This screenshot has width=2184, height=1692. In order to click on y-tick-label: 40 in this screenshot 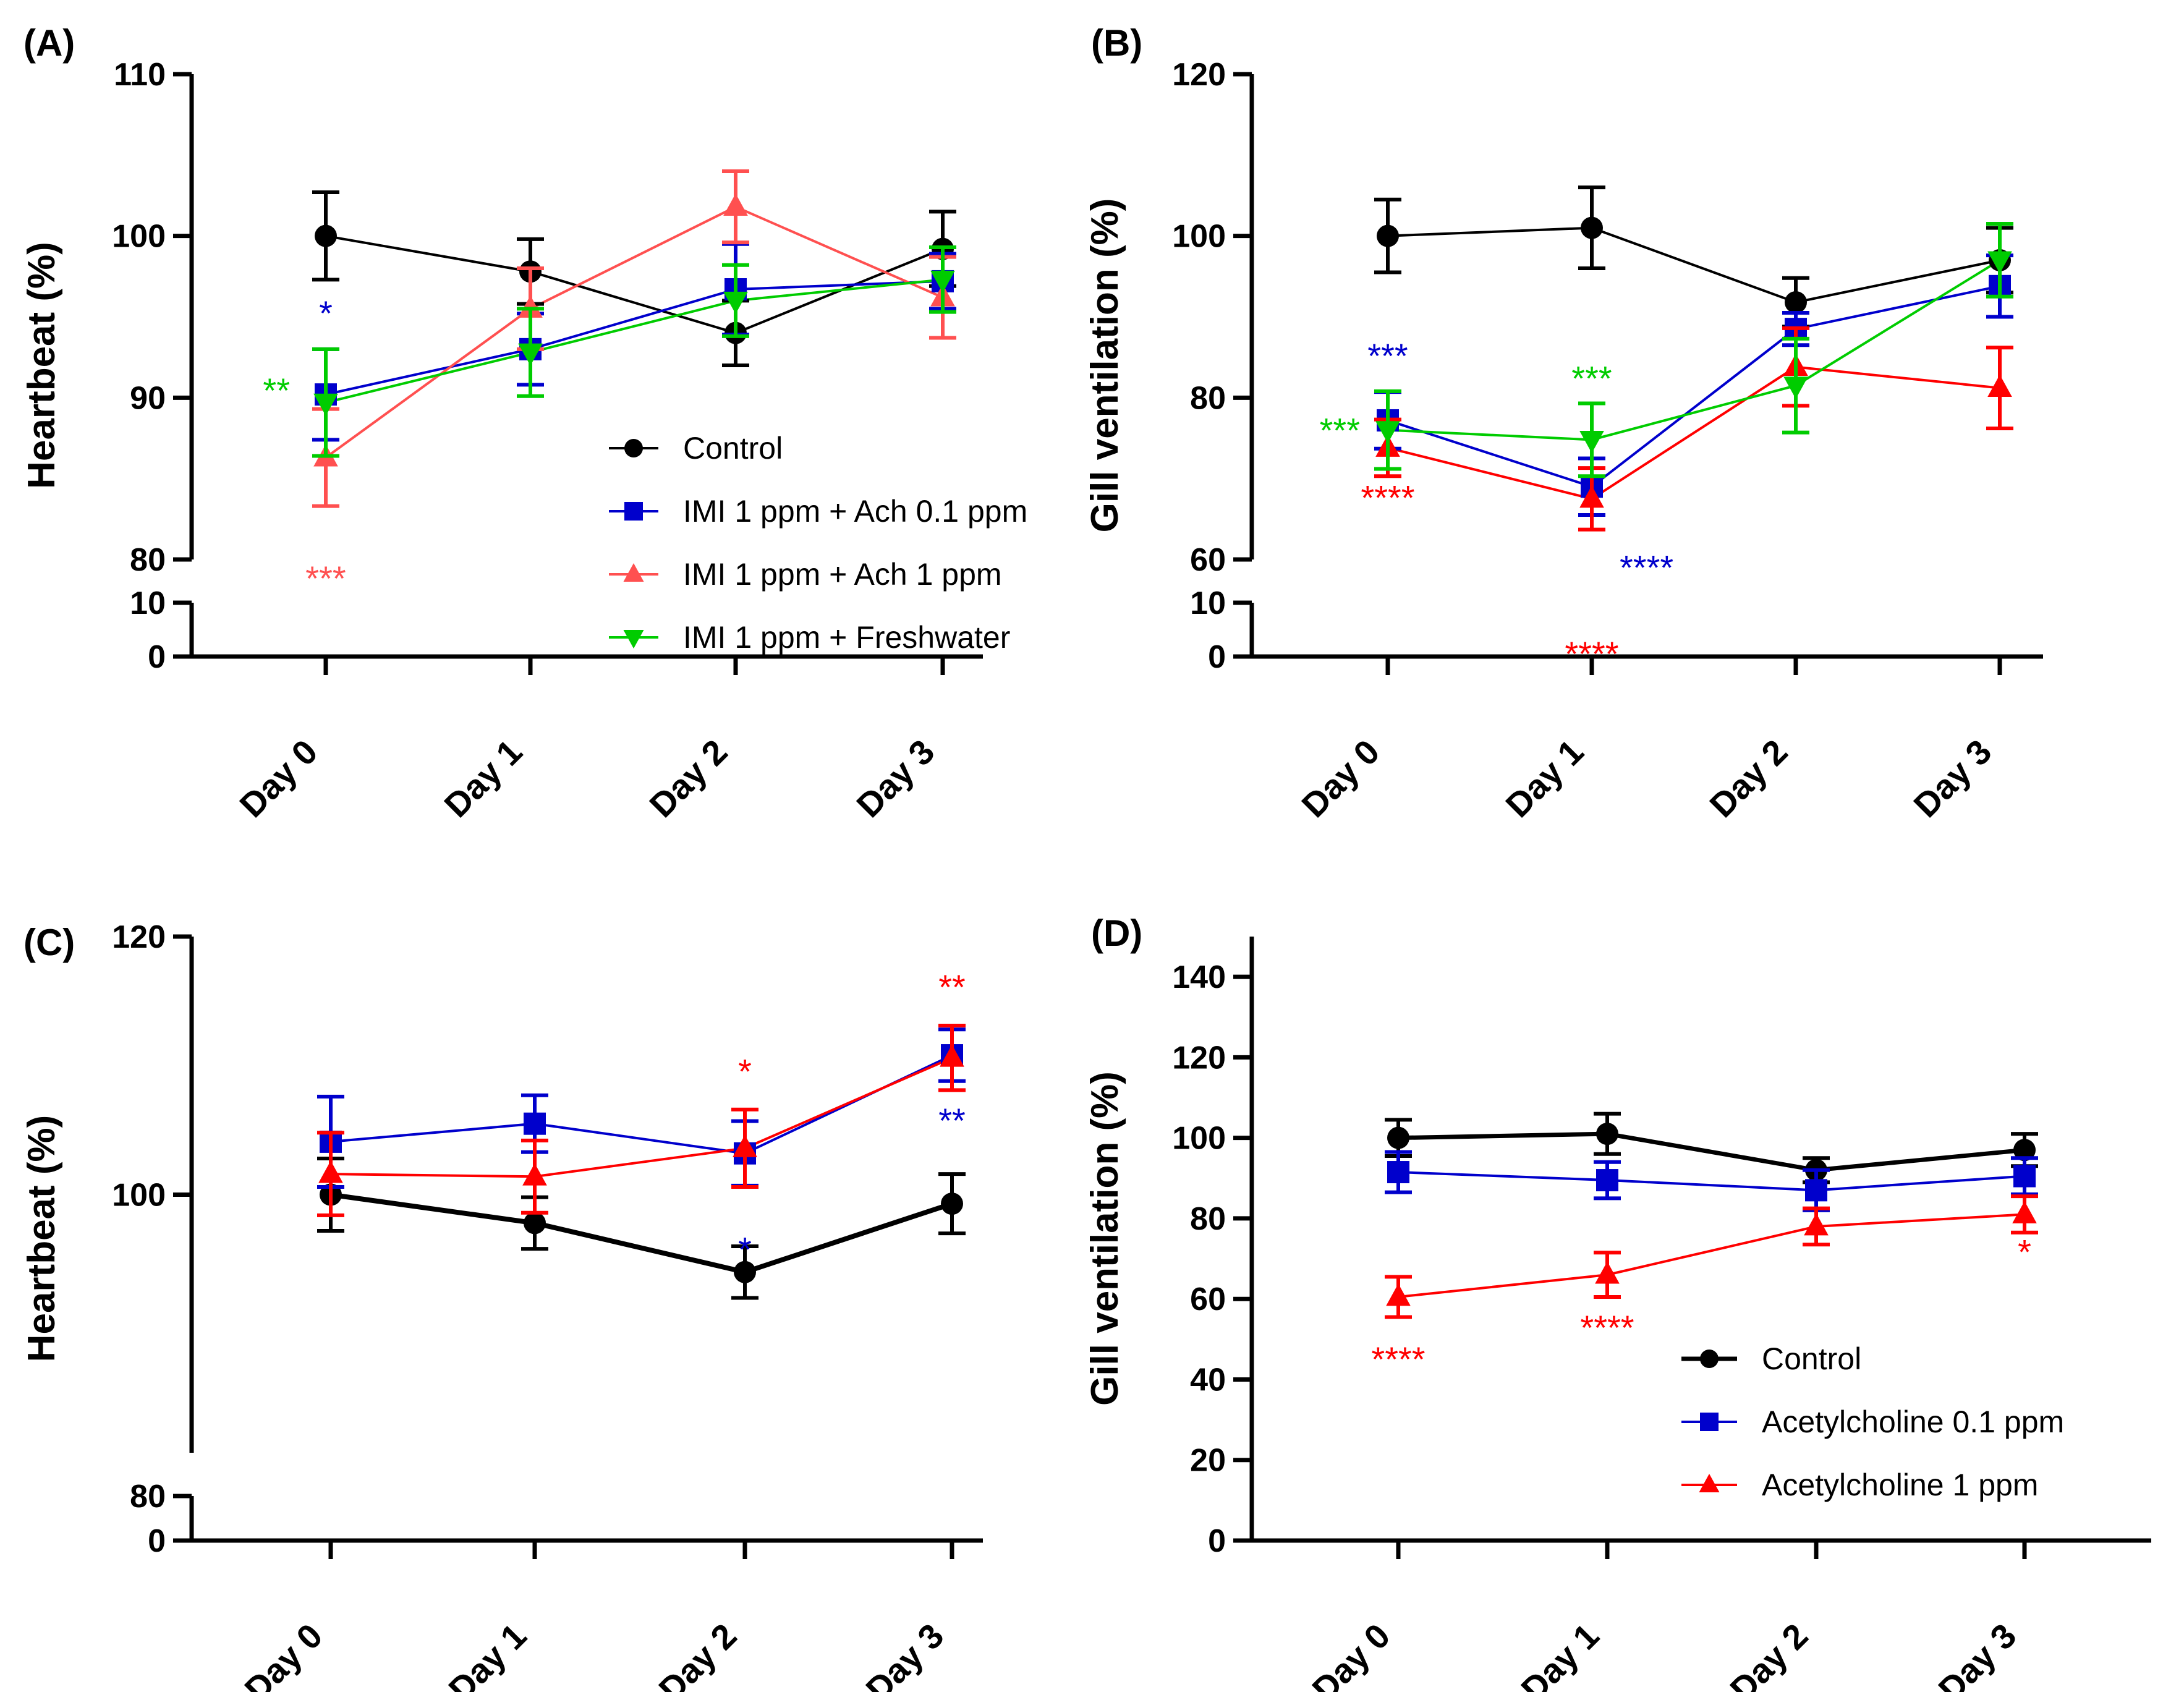, I will do `click(1208, 1380)`.